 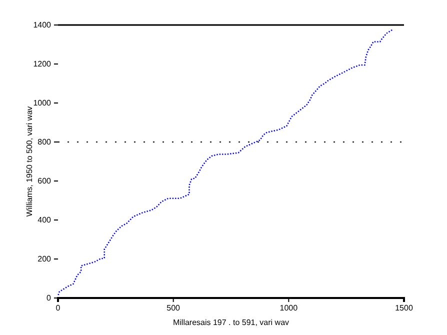 What do you see at coordinates (29, 161) in the screenshot?
I see `y-axis-title: Williams, 1950 to 500, vari wav` at bounding box center [29, 161].